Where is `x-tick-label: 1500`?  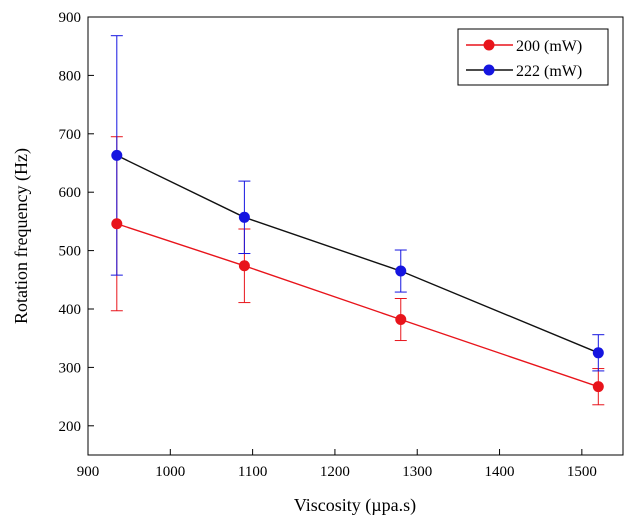
x-tick-label: 1500 is located at coordinates (582, 472).